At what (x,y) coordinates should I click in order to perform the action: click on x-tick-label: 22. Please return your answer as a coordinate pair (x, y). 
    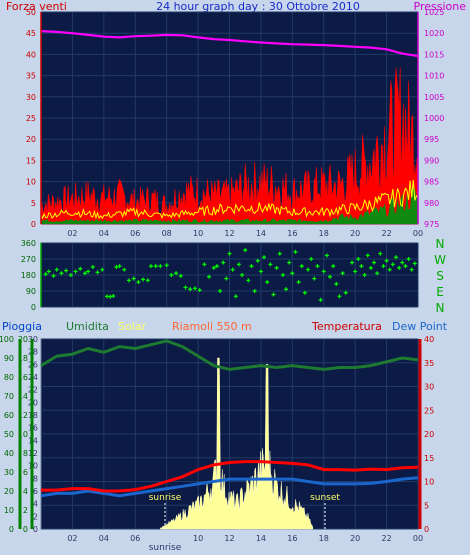
    Looking at the image, I should click on (386, 233).